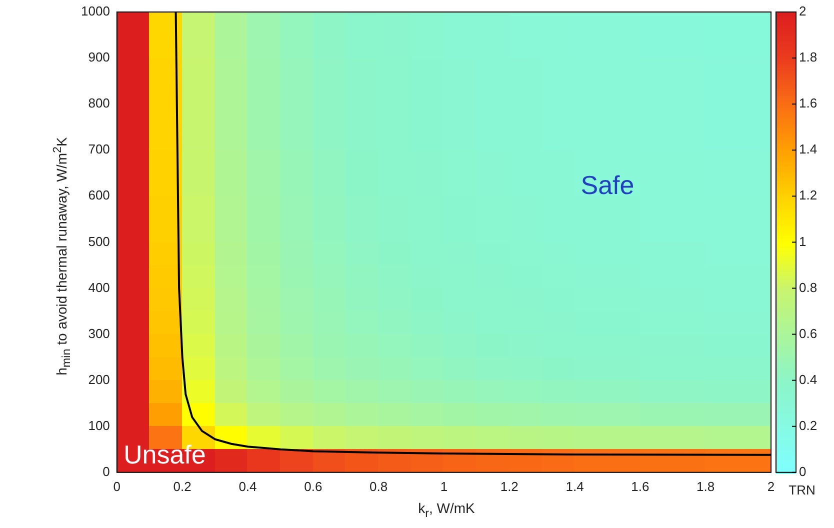 Image resolution: width=834 pixels, height=528 pixels. I want to click on x-tick-label: 1.8, so click(705, 486).